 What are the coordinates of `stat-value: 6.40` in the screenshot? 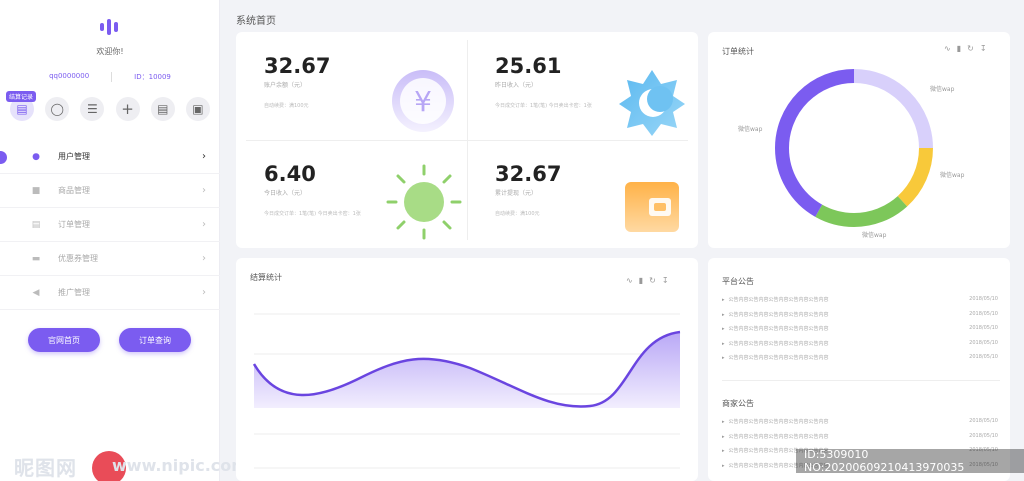 It's located at (290, 174).